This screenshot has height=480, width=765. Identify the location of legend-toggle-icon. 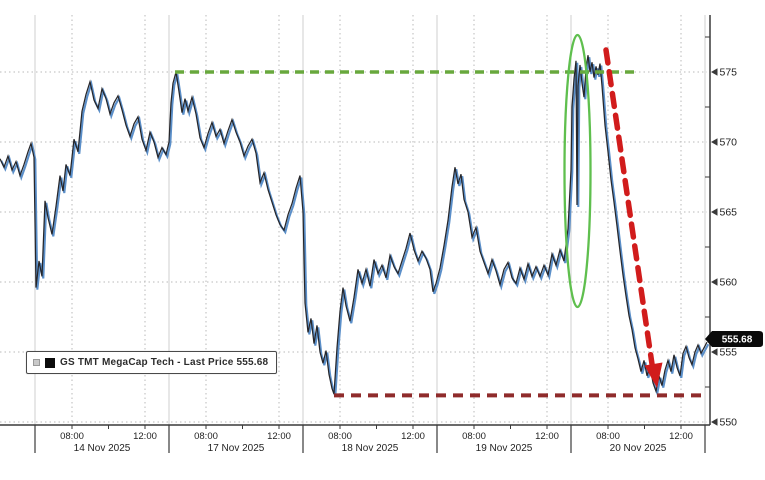
(36, 362).